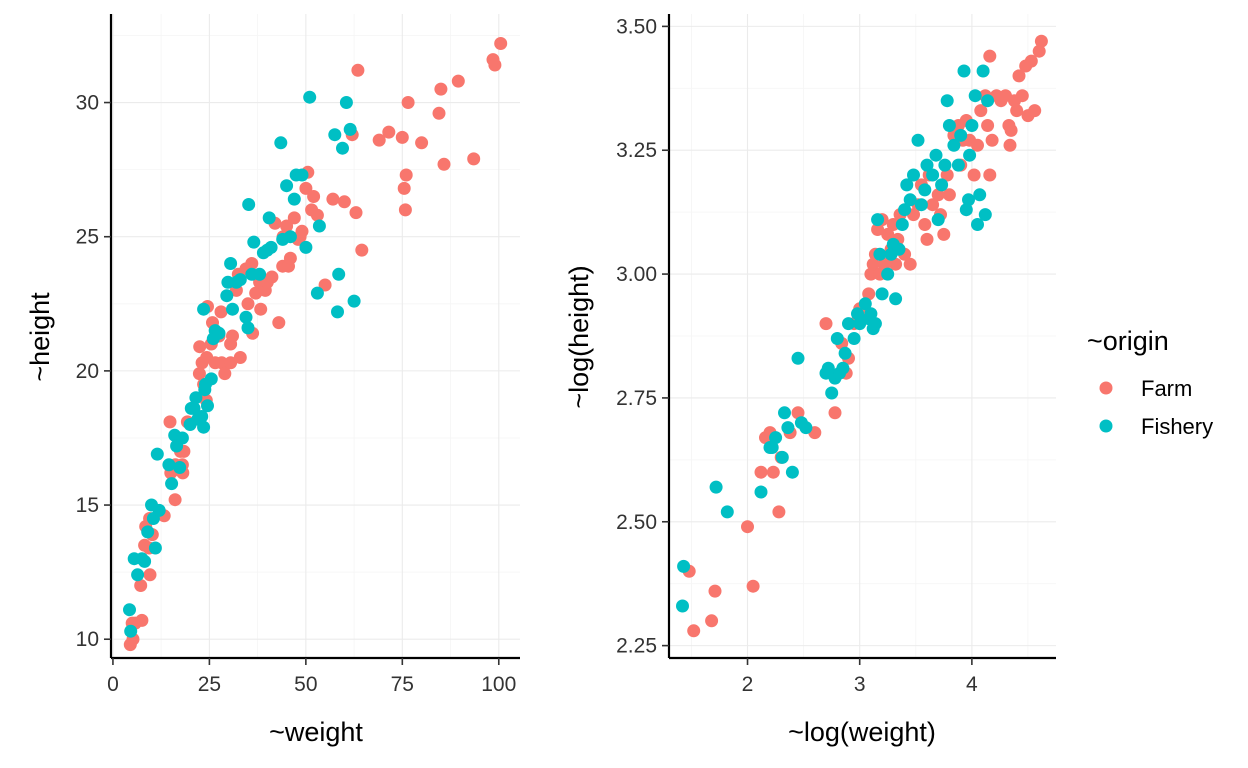 The image size is (1248, 768). Describe the element at coordinates (636, 150) in the screenshot. I see `y-tick-label: 3.25` at that location.